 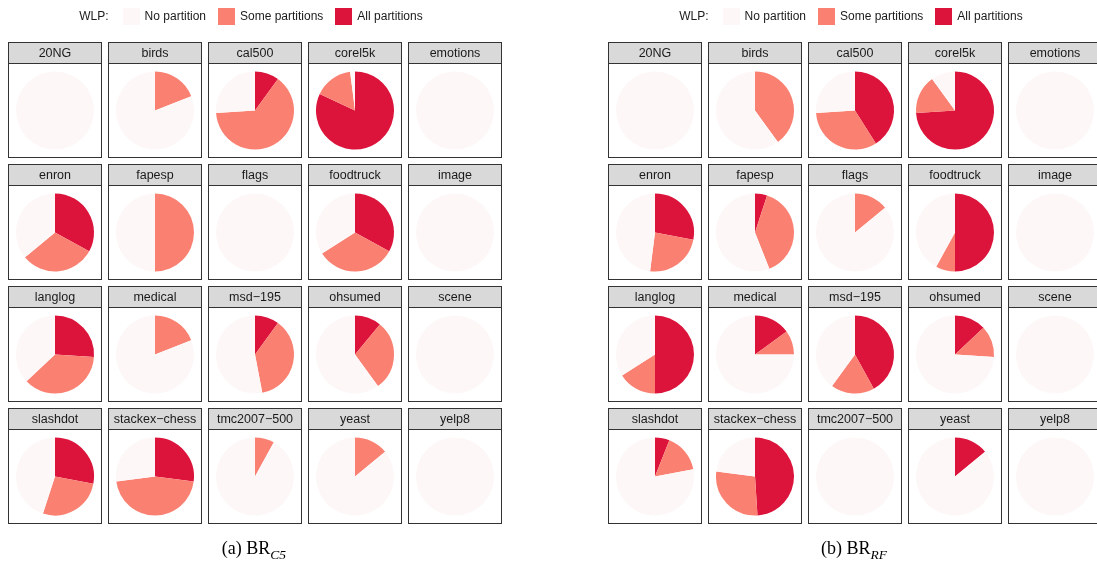 What do you see at coordinates (854, 550) in the screenshot?
I see `text: (b) BR$_{RF}$` at bounding box center [854, 550].